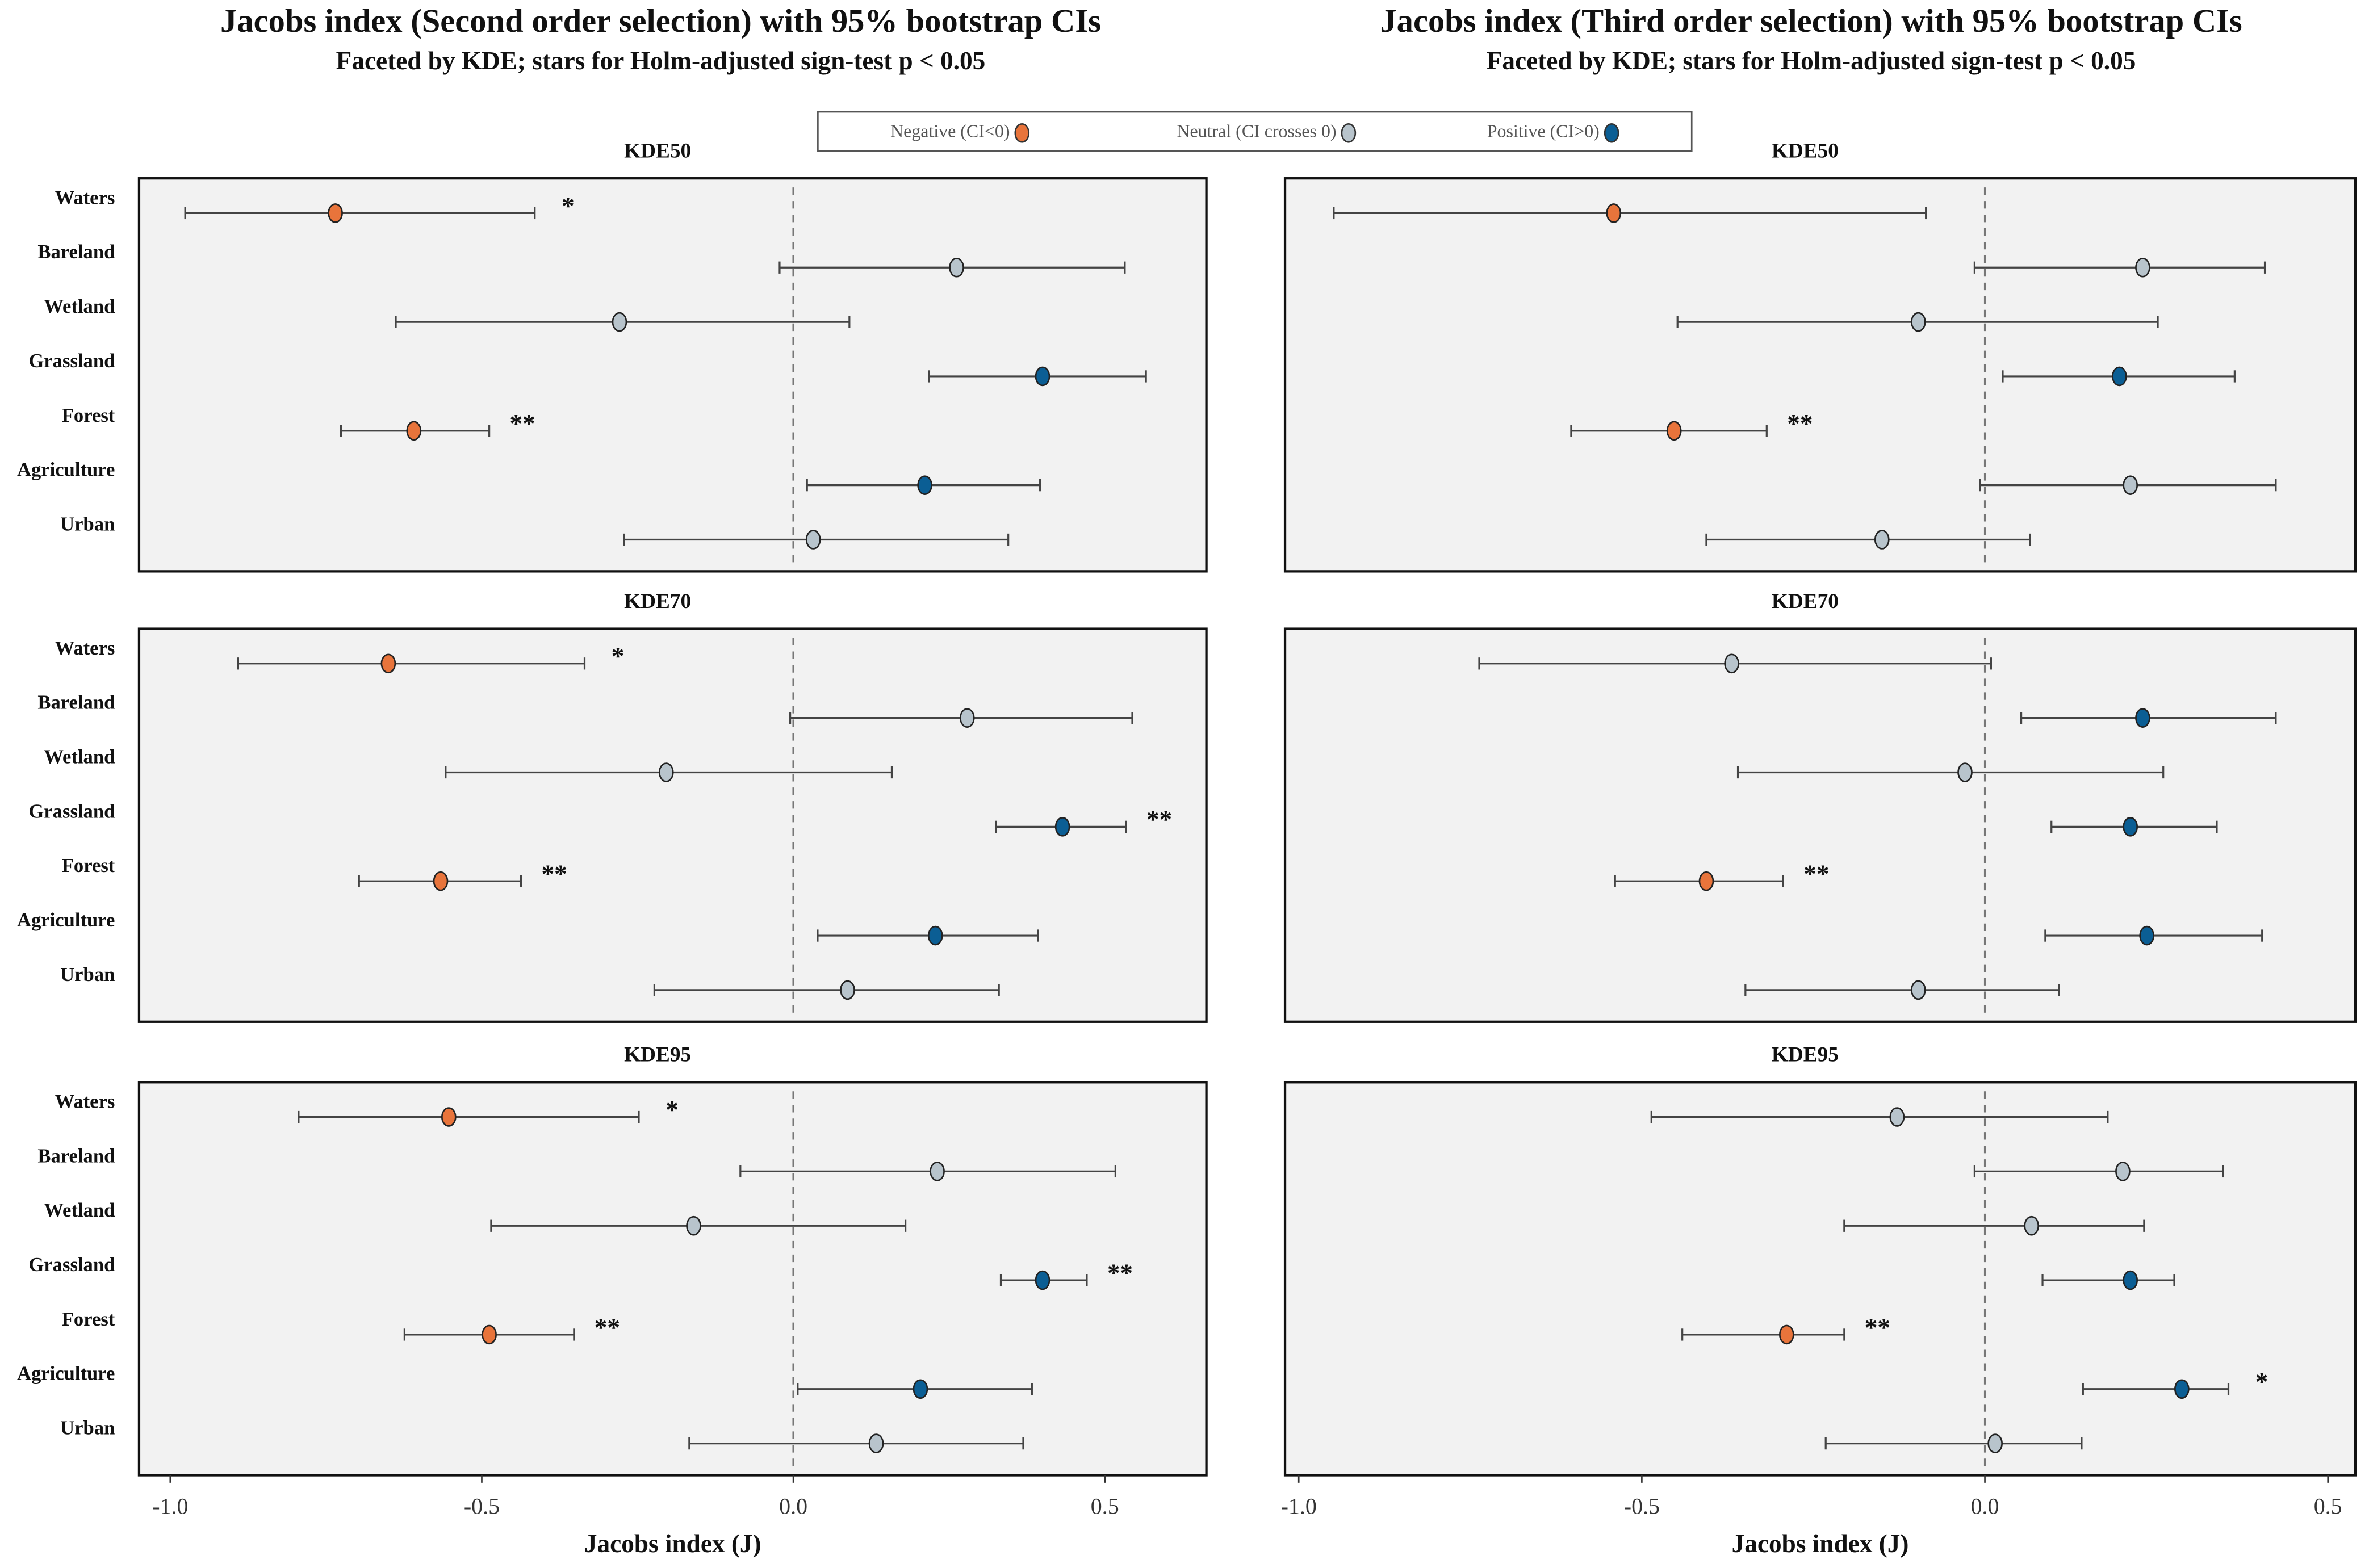 The width and height of the screenshot is (2369, 1568). What do you see at coordinates (1806, 150) in the screenshot?
I see `facet-title: KDE50` at bounding box center [1806, 150].